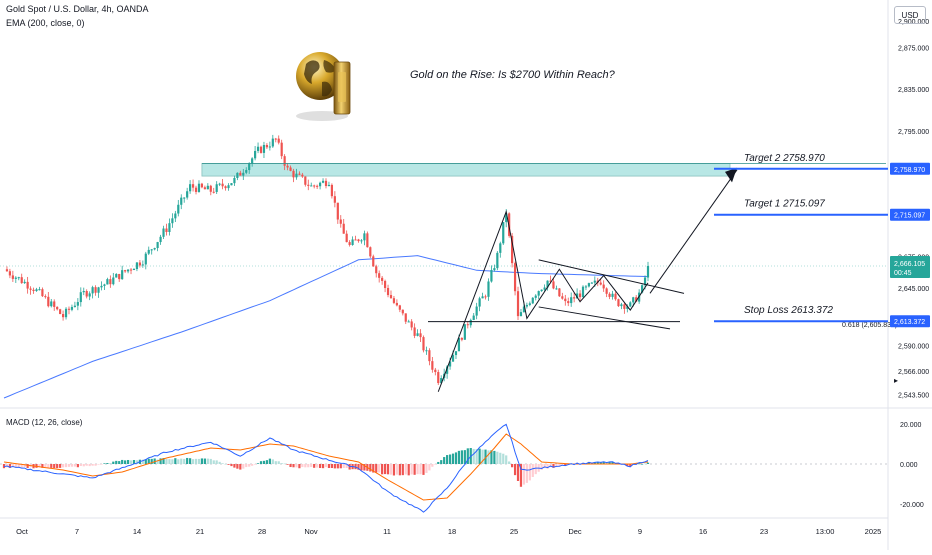 This screenshot has height=555, width=932. I want to click on wave-pattern-line, so click(543, 300).